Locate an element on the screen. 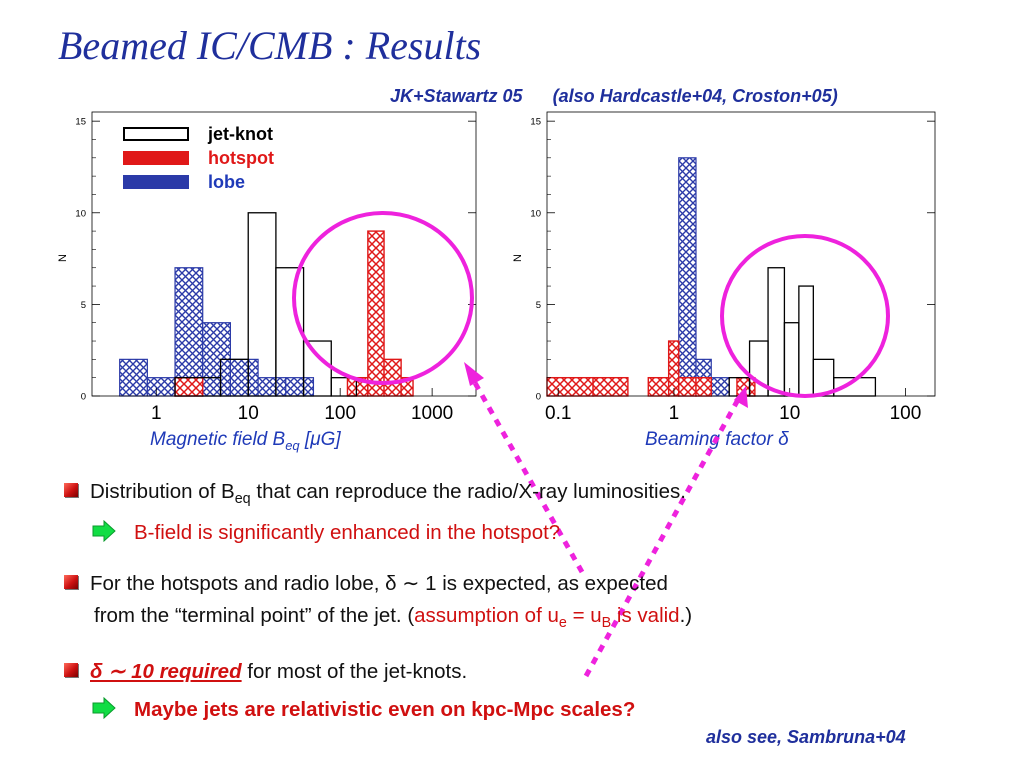  legend-label-lobe: lobe is located at coordinates (226, 182).